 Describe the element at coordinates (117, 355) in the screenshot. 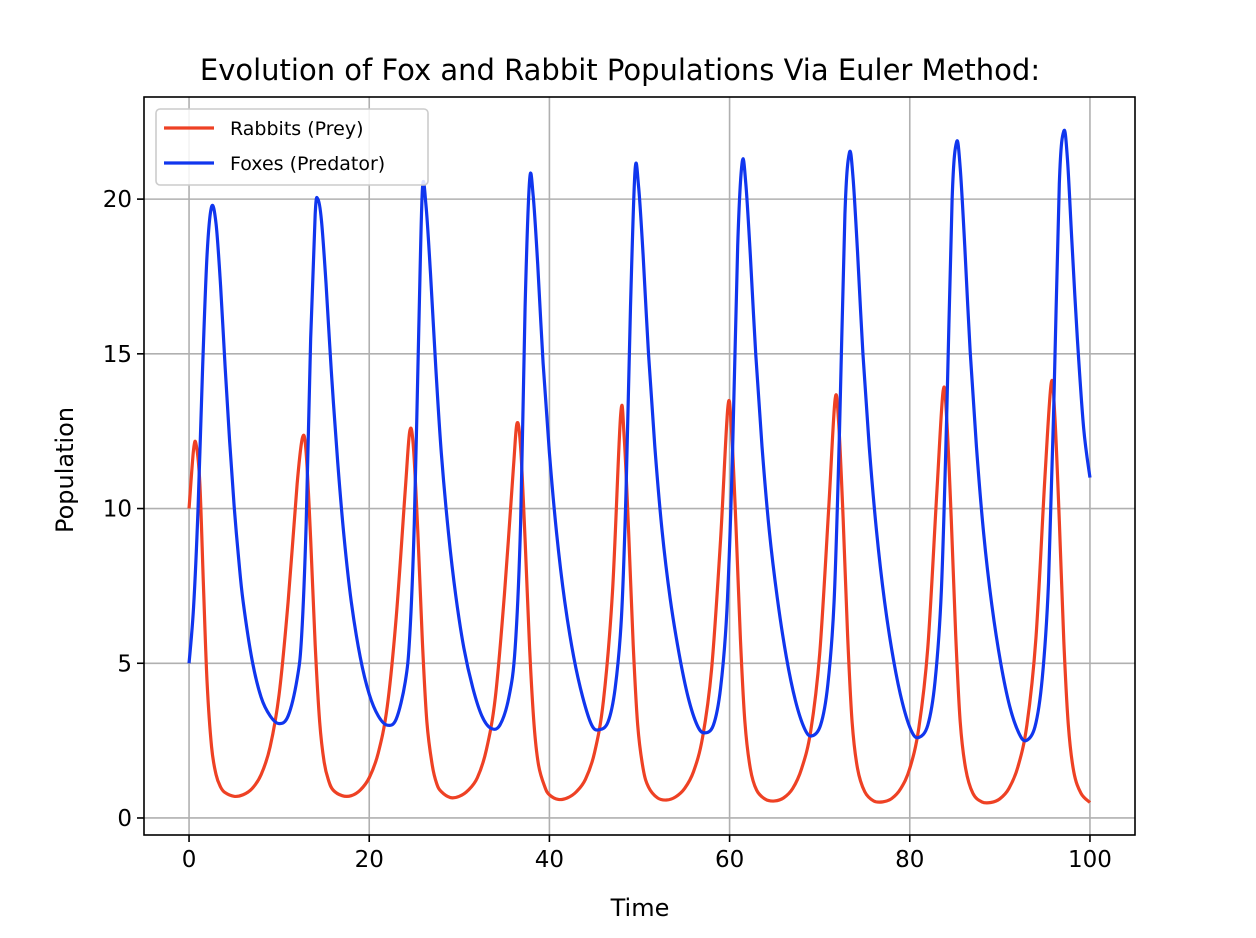

I see `y-tick-label: 15` at that location.